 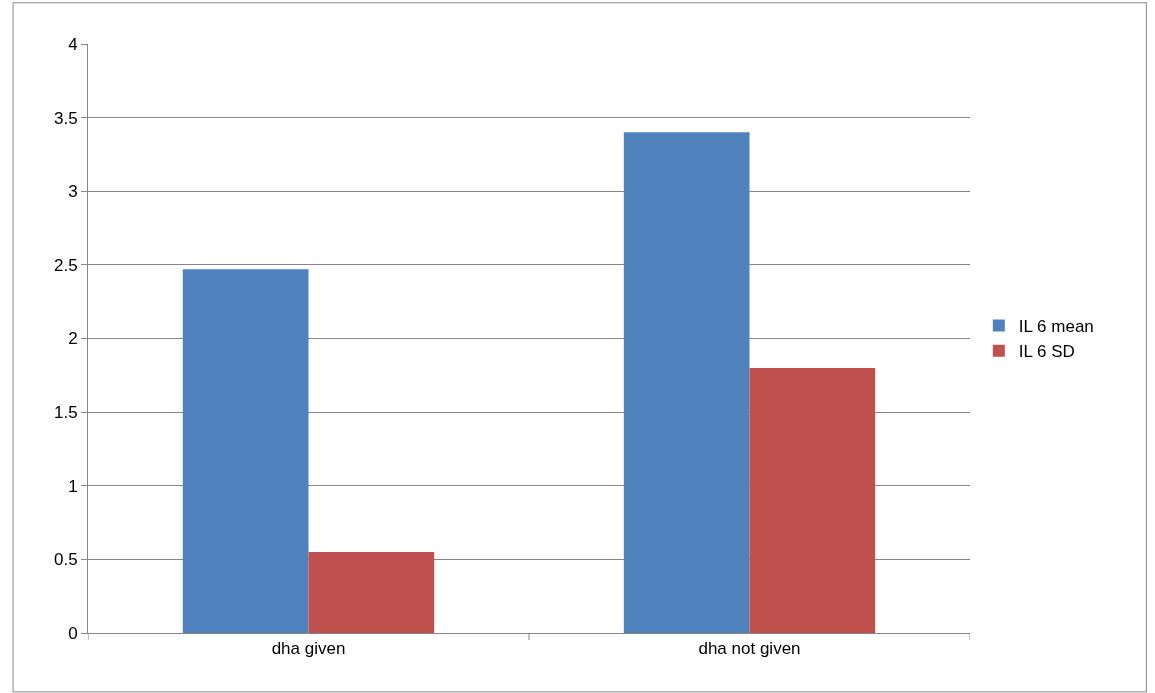 I want to click on legend-label: IL 6 mean, so click(x=1056, y=327).